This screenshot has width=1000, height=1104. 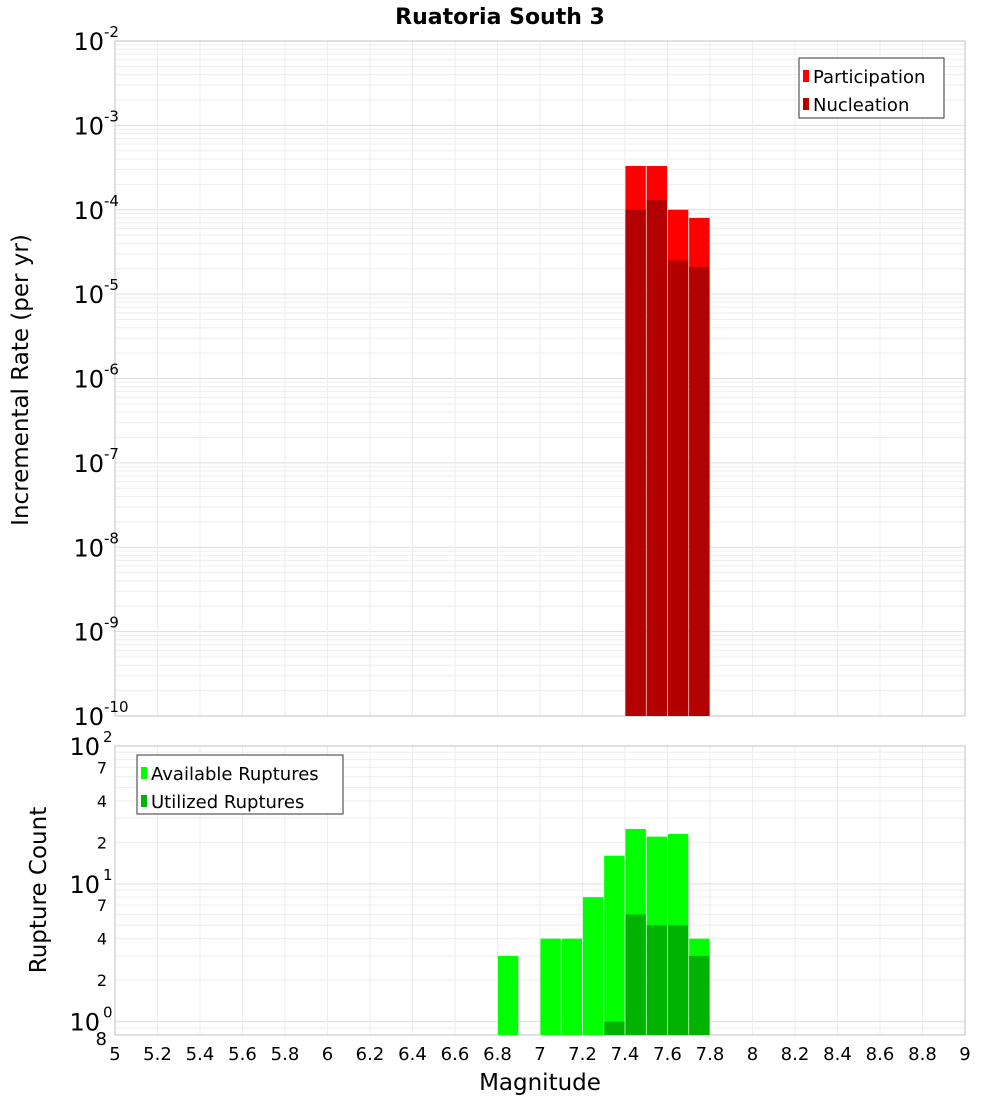 What do you see at coordinates (880, 1054) in the screenshot?
I see `x-tick-label: 8.6` at bounding box center [880, 1054].